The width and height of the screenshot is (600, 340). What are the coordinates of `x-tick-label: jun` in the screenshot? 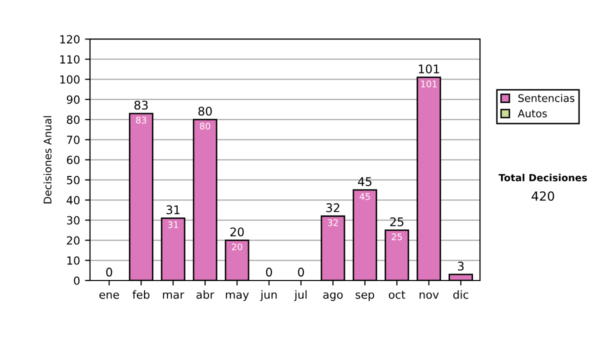 It's located at (268, 295).